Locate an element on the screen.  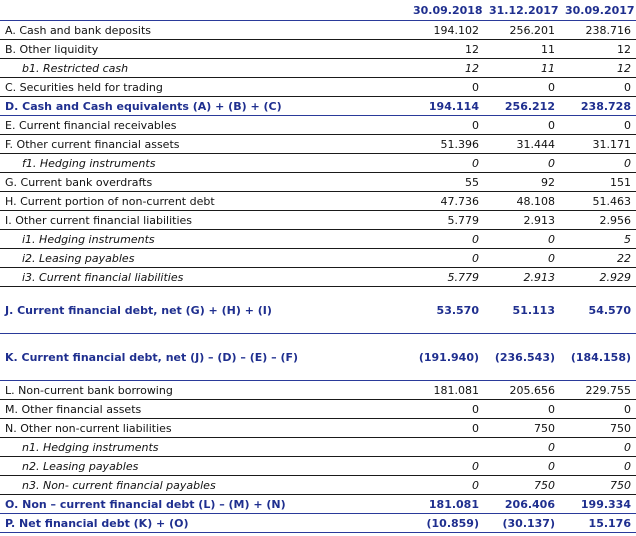
value-cell: 199.334 is located at coordinates (598, 504).